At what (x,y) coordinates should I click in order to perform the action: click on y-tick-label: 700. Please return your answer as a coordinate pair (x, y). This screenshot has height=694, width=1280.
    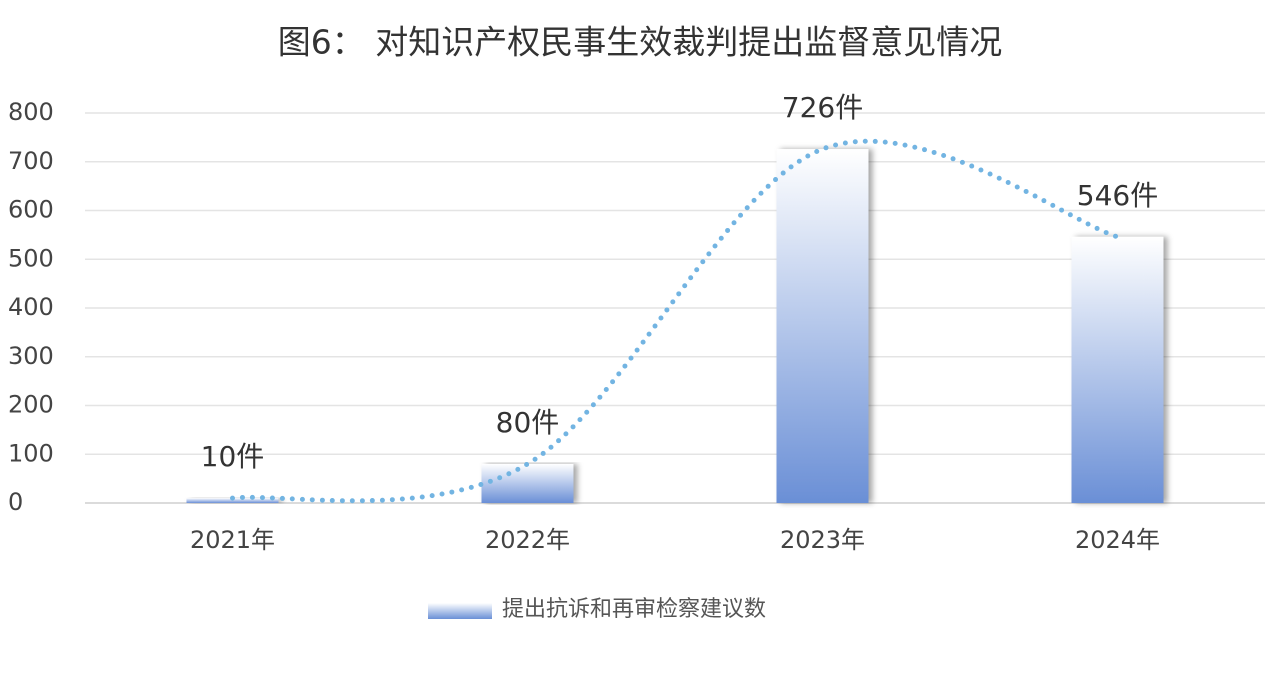
    Looking at the image, I should click on (31, 161).